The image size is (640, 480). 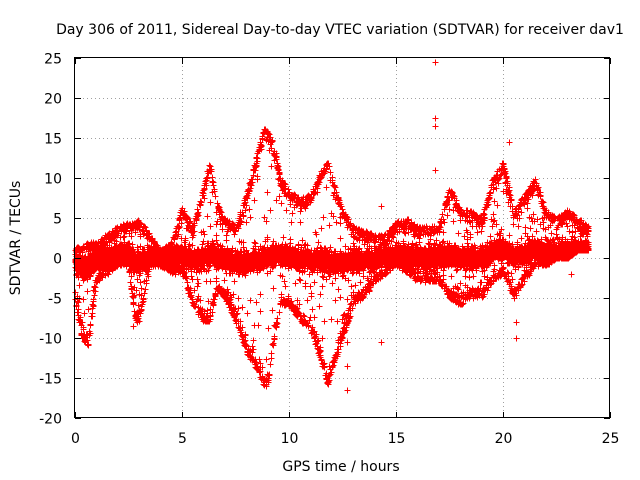 What do you see at coordinates (340, 467) in the screenshot?
I see `x-axis-label: GPS time / hours` at bounding box center [340, 467].